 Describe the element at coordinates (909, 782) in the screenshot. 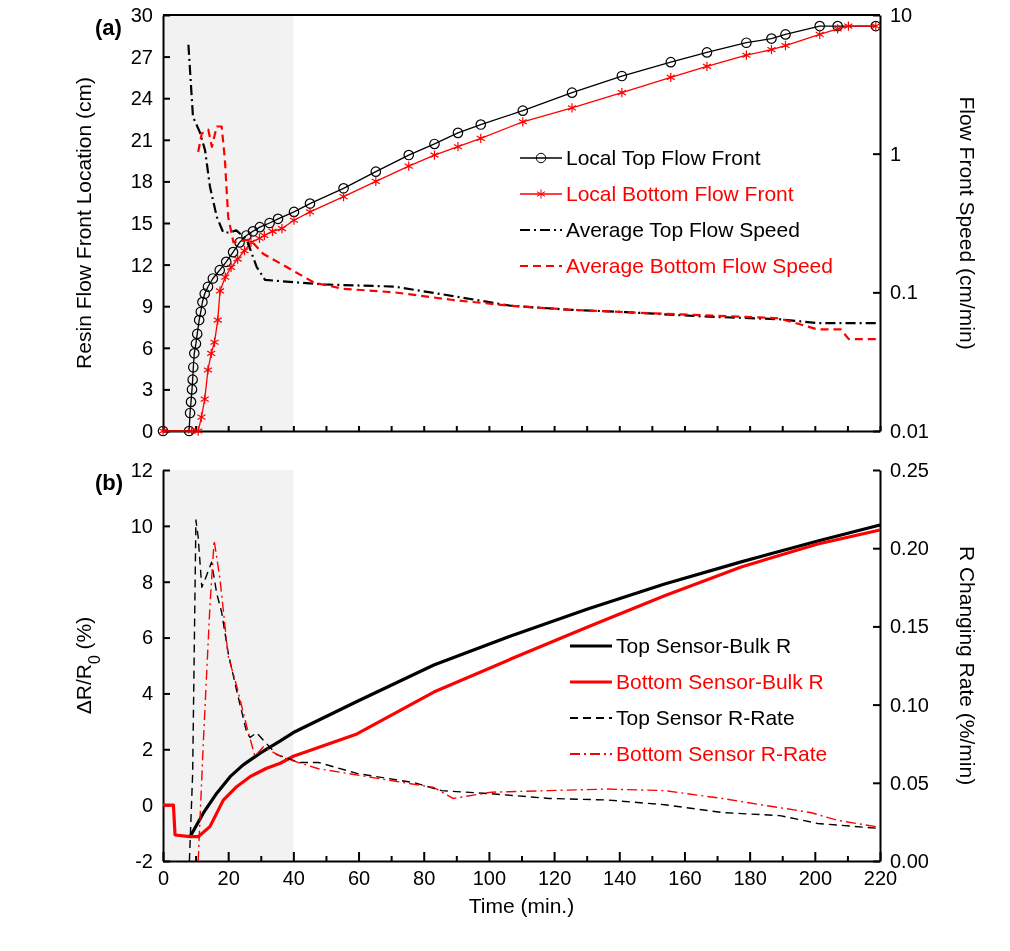

I see `y2-tick-label: 0.05` at that location.